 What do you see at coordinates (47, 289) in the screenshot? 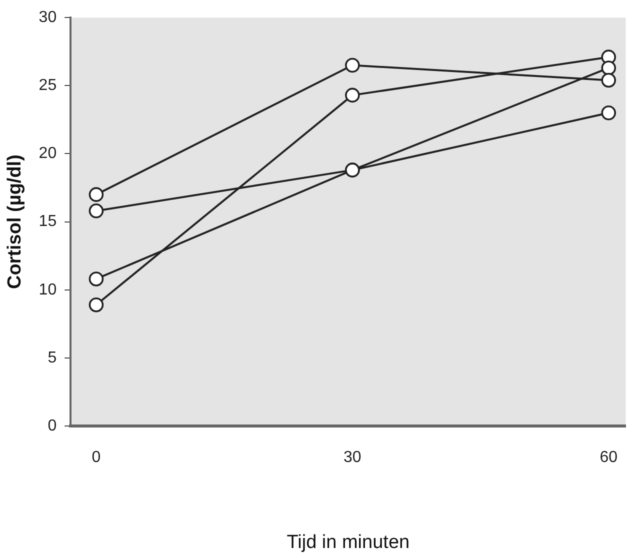
I see `y-tick-label: 10` at bounding box center [47, 289].